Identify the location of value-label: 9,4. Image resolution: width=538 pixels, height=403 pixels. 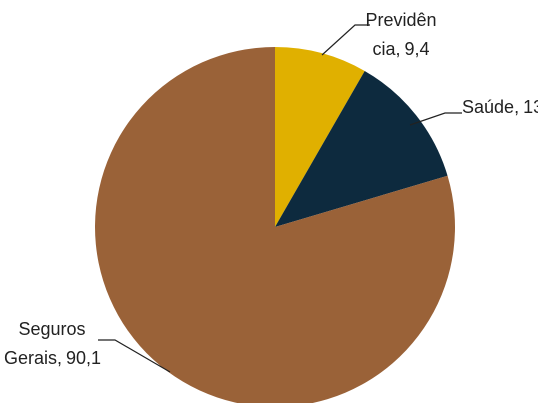
(417, 49).